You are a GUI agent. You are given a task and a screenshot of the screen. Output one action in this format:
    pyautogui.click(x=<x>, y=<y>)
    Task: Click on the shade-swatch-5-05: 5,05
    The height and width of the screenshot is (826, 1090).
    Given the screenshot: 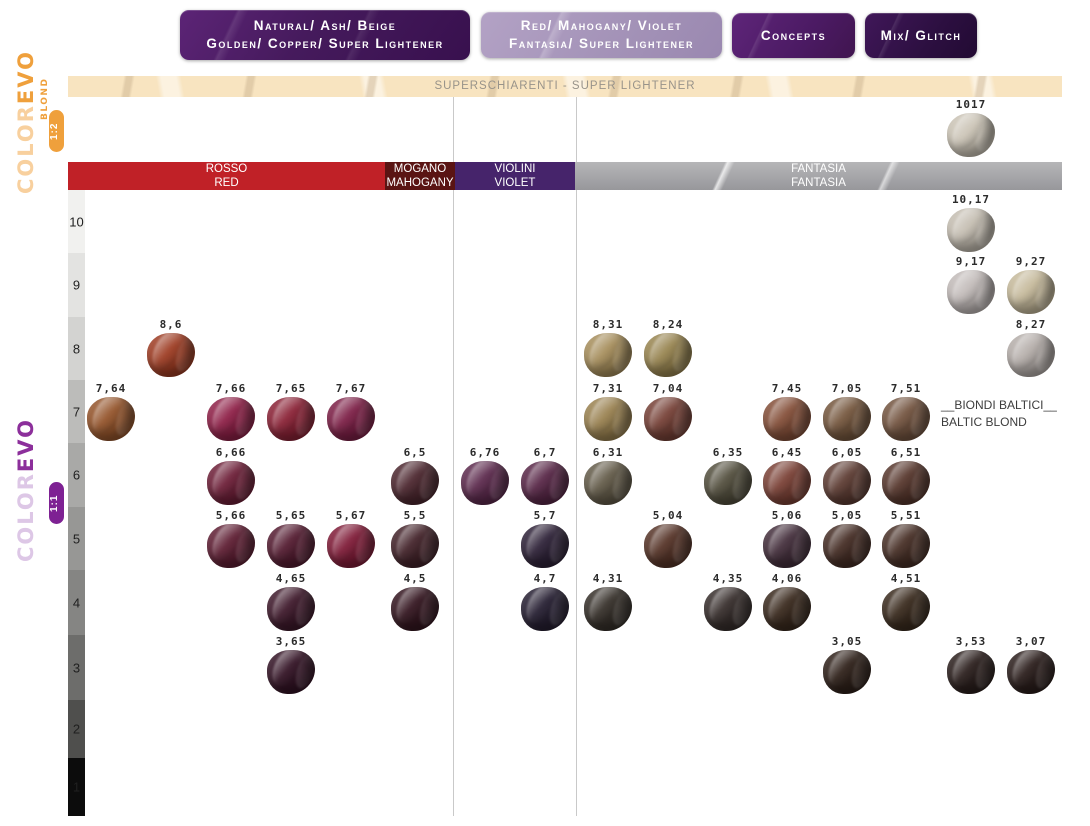 What is the action you would take?
    pyautogui.click(x=847, y=538)
    